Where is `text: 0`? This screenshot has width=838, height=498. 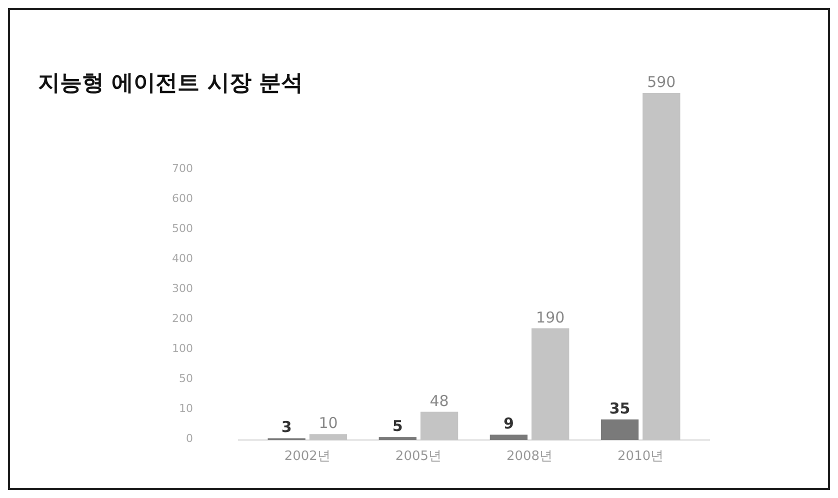
text: 0 is located at coordinates (189, 438).